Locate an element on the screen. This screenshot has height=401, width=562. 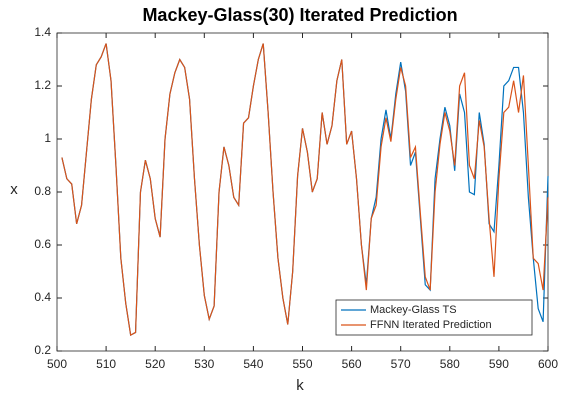
x-tick-label: 590 is located at coordinates (499, 364).